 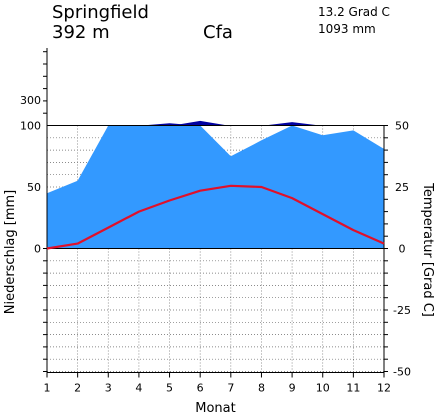 What do you see at coordinates (347, 29) in the screenshot?
I see `annual-precipitation: 1093 mm` at bounding box center [347, 29].